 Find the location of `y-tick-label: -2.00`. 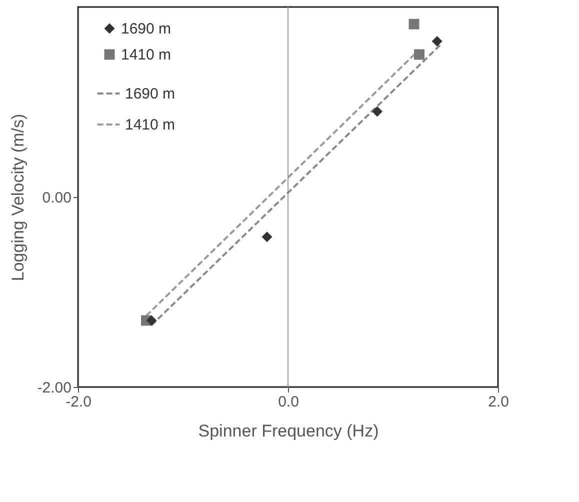

y-tick-label: -2.00 is located at coordinates (54, 388).